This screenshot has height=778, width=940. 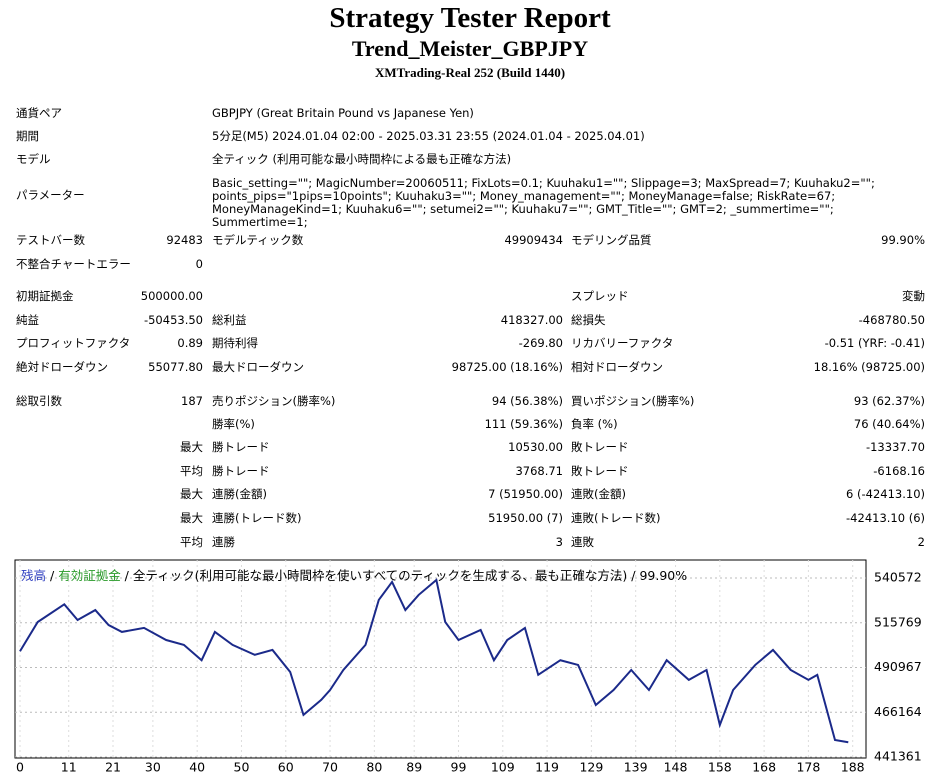 What do you see at coordinates (374, 767) in the screenshot?
I see `x-tick-label: 80` at bounding box center [374, 767].